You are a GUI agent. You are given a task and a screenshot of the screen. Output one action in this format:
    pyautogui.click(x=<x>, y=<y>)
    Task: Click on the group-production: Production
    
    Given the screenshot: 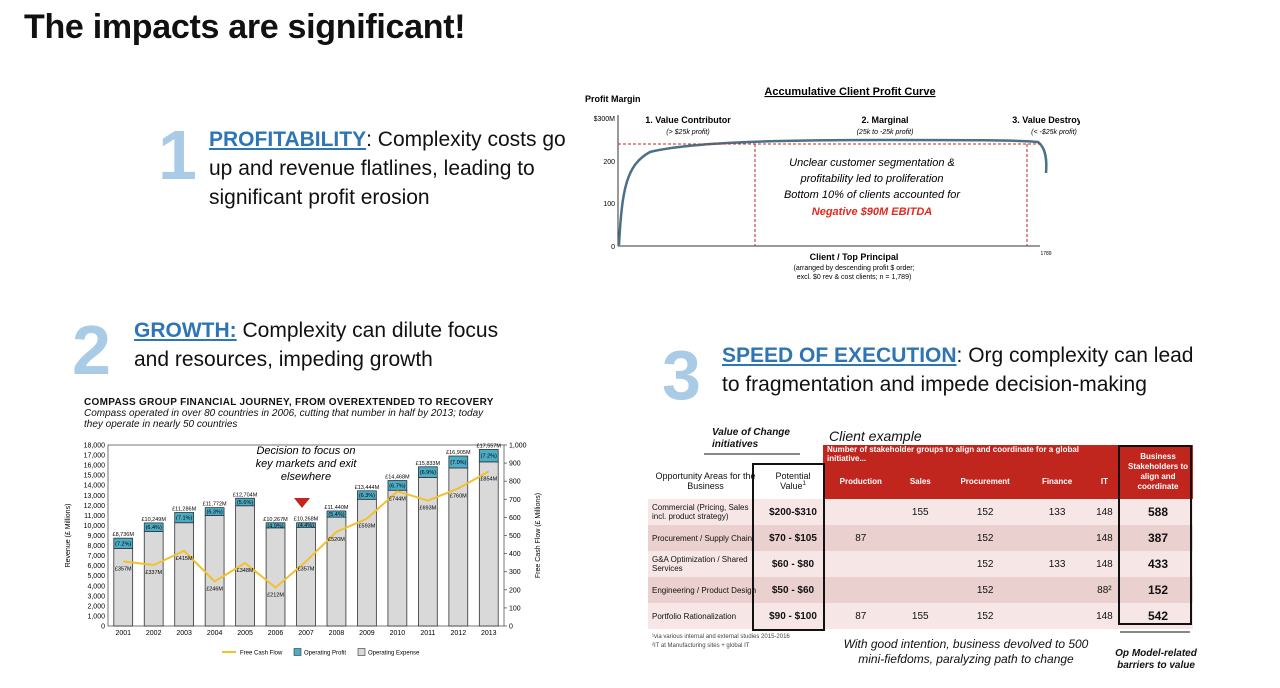 What is the action you would take?
    pyautogui.click(x=861, y=481)
    